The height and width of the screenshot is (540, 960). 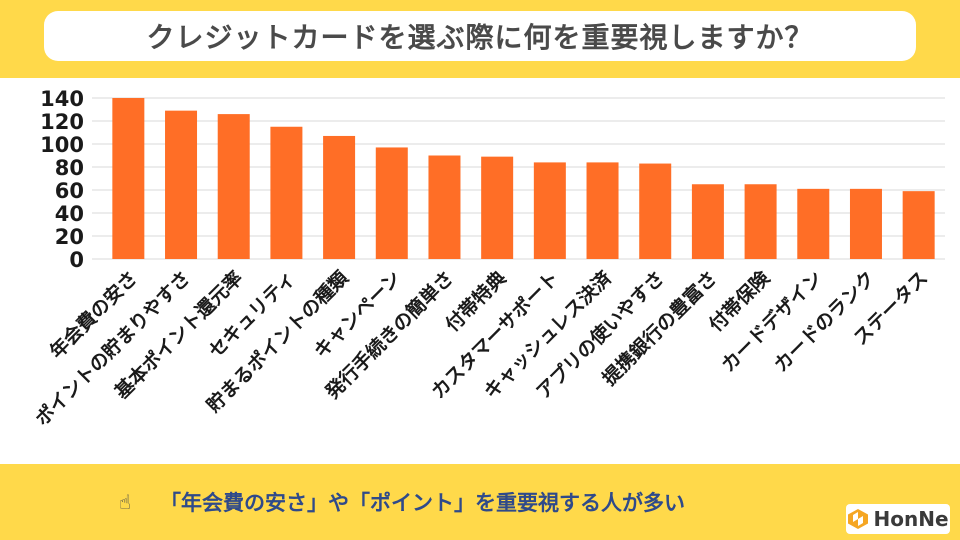 I want to click on caption: ☝ 「年会費の安さ」や「ポイント」を重要視する人が多い, so click(x=398, y=502).